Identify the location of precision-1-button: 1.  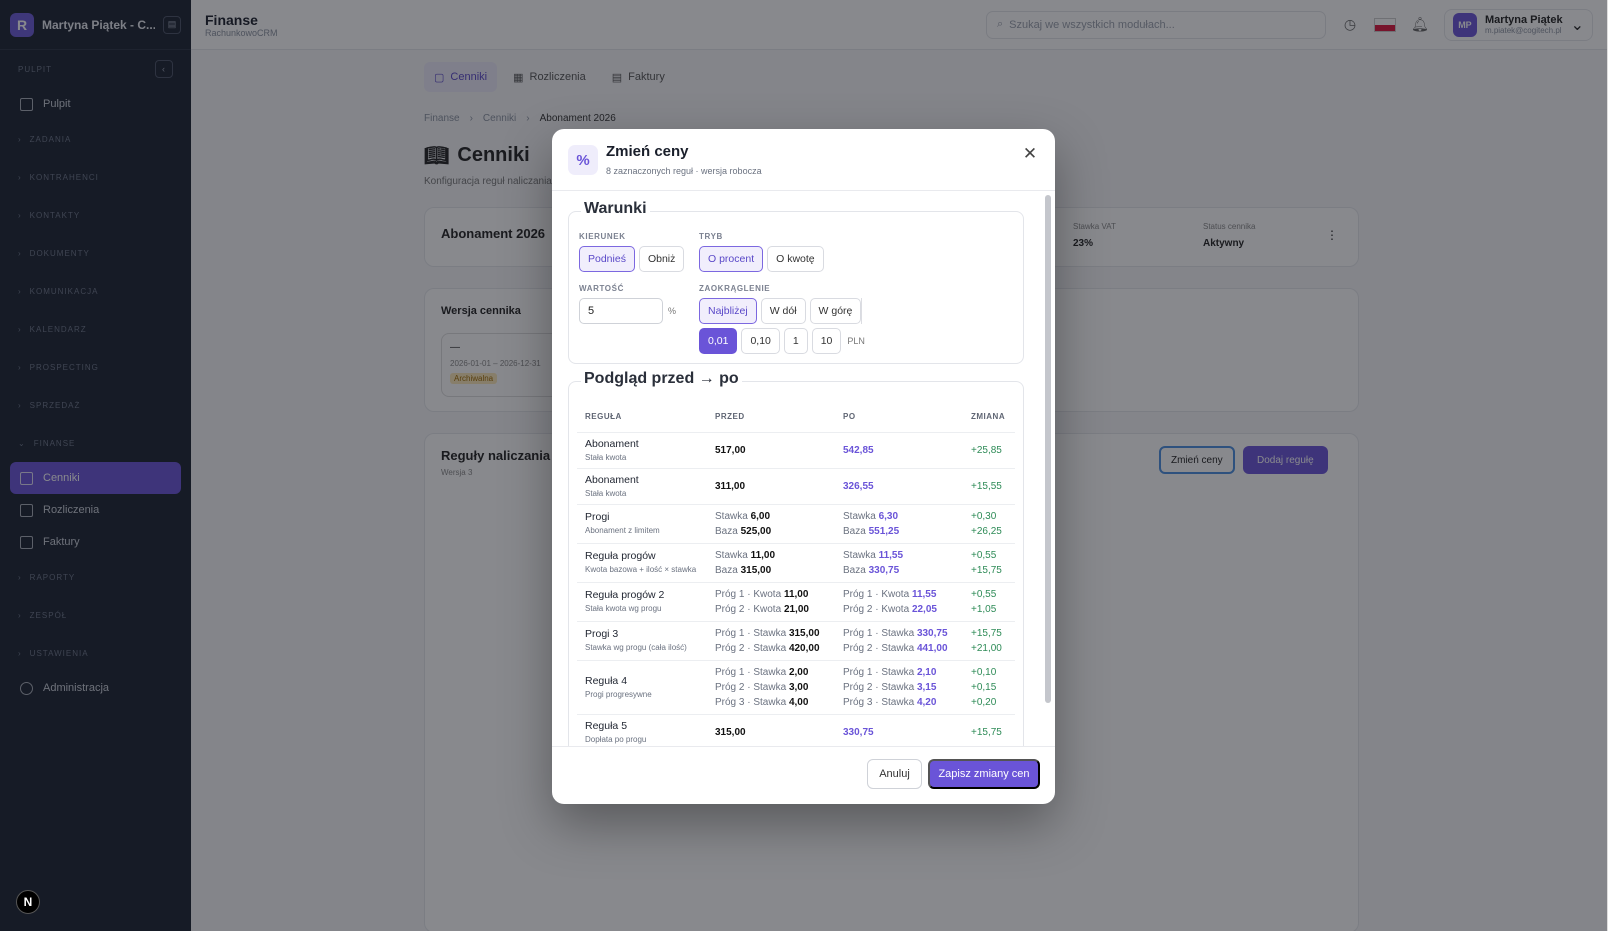
(795, 341).